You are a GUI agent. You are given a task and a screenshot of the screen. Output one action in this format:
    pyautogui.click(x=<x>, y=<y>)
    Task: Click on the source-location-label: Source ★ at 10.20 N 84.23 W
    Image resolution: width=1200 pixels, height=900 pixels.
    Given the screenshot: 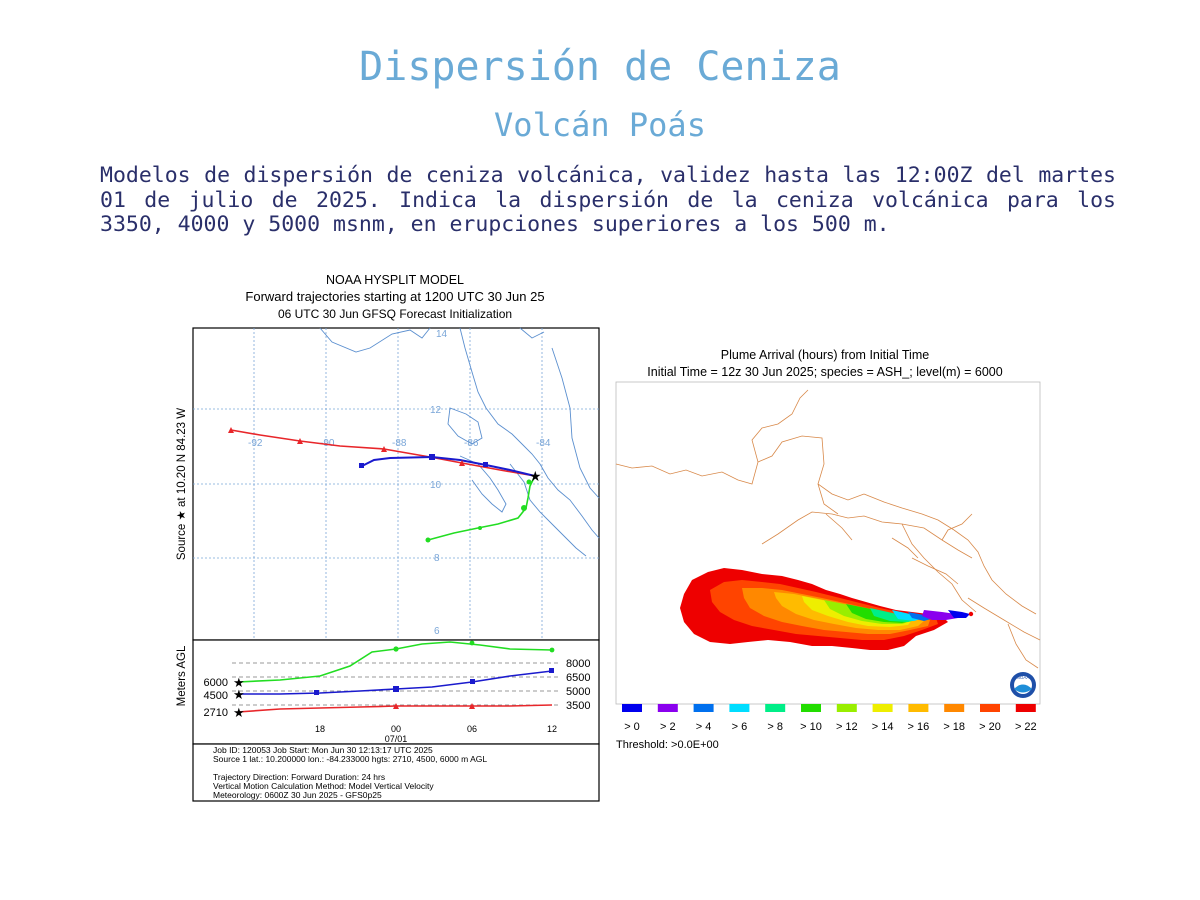 What is the action you would take?
    pyautogui.click(x=182, y=484)
    